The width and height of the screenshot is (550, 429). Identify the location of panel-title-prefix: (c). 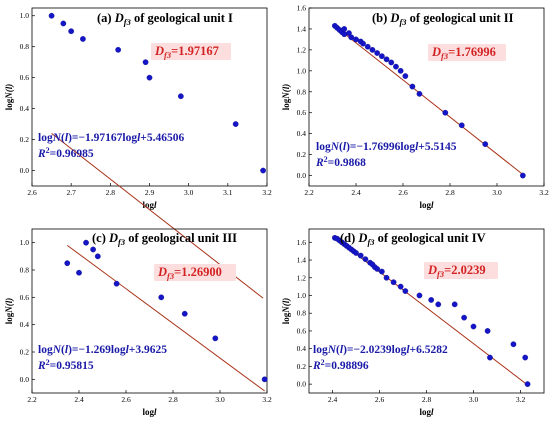
(100, 238).